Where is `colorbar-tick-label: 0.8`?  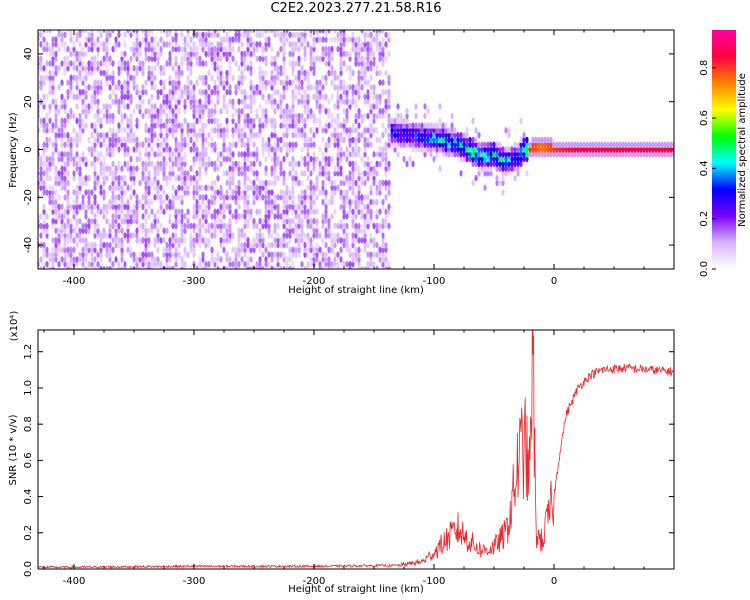 colorbar-tick-label: 0.8 is located at coordinates (704, 68).